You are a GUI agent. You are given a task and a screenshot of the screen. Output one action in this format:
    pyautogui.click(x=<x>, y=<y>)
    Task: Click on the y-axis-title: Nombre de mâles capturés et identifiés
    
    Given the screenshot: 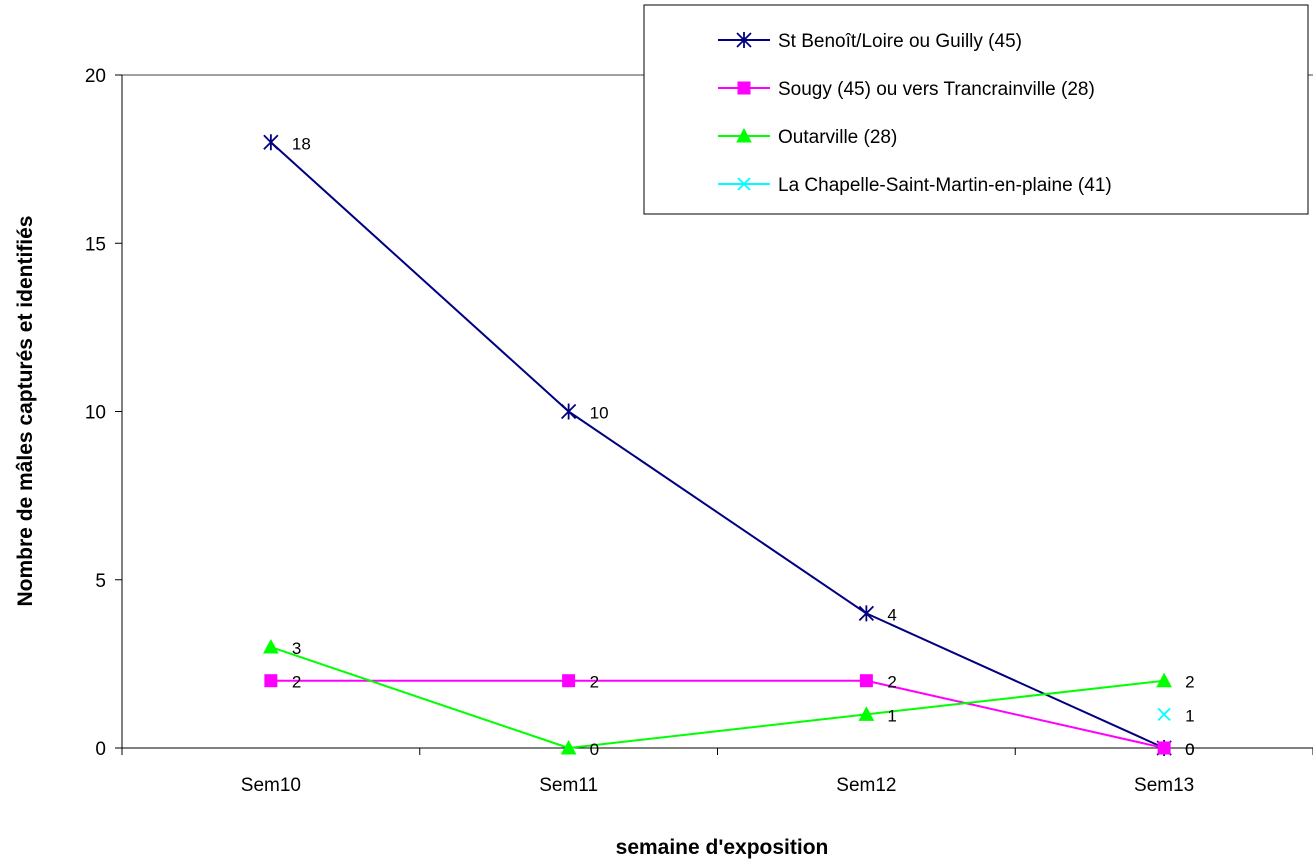 What is the action you would take?
    pyautogui.click(x=25, y=411)
    